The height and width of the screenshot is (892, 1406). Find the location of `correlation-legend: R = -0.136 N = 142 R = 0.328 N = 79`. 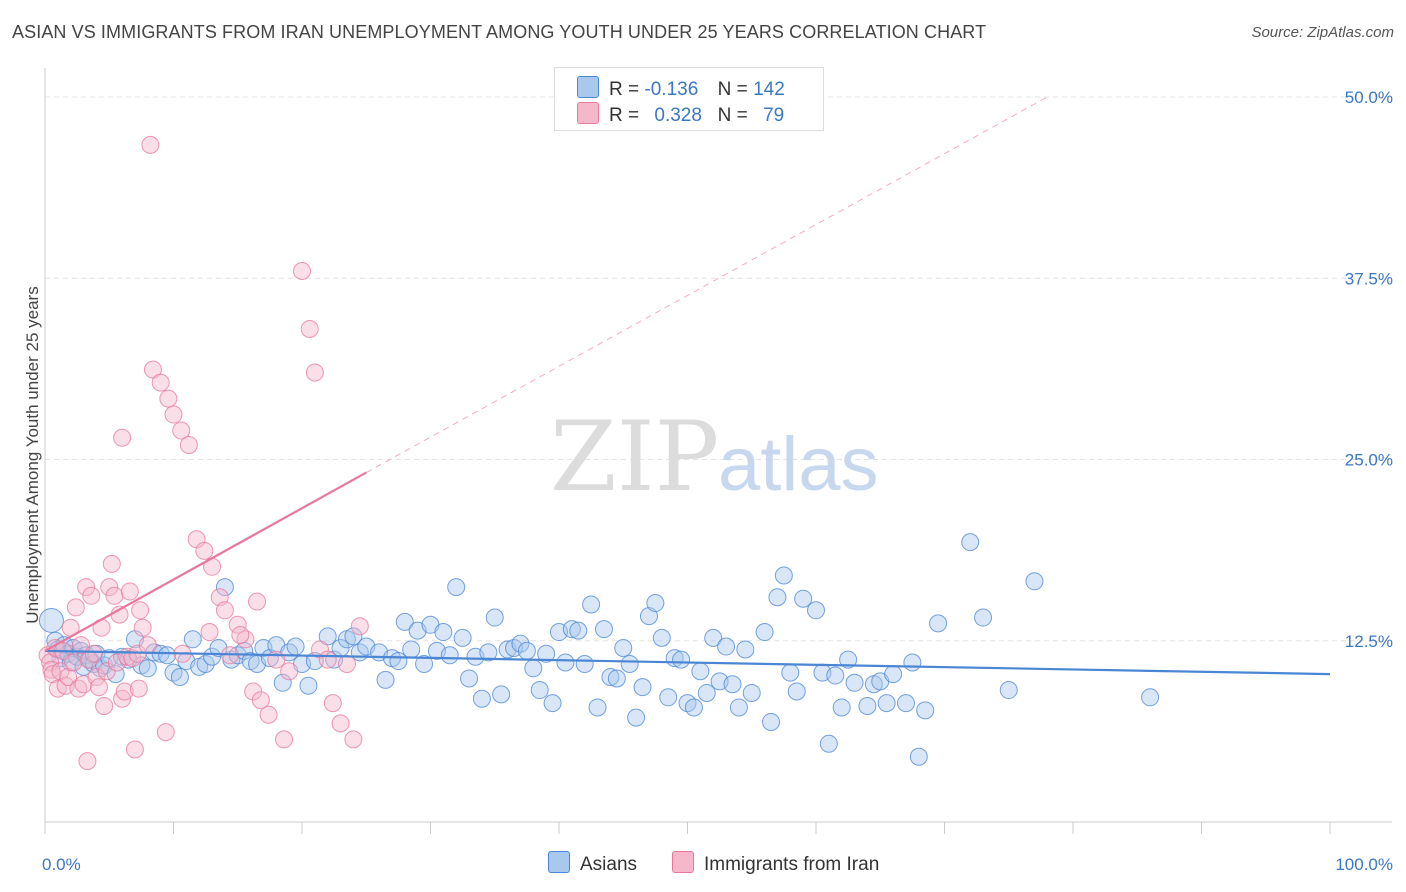

correlation-legend: R = -0.136 N = 142 R = 0.328 N = 79 is located at coordinates (689, 99).